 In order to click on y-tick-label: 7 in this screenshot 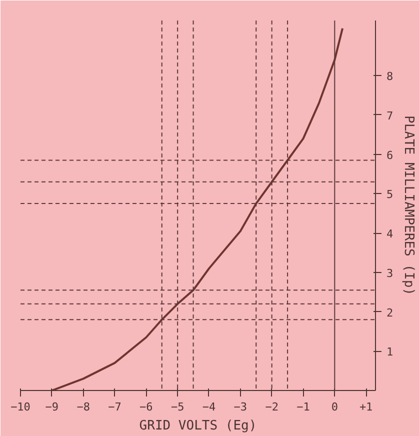, I will do `click(390, 115)`.